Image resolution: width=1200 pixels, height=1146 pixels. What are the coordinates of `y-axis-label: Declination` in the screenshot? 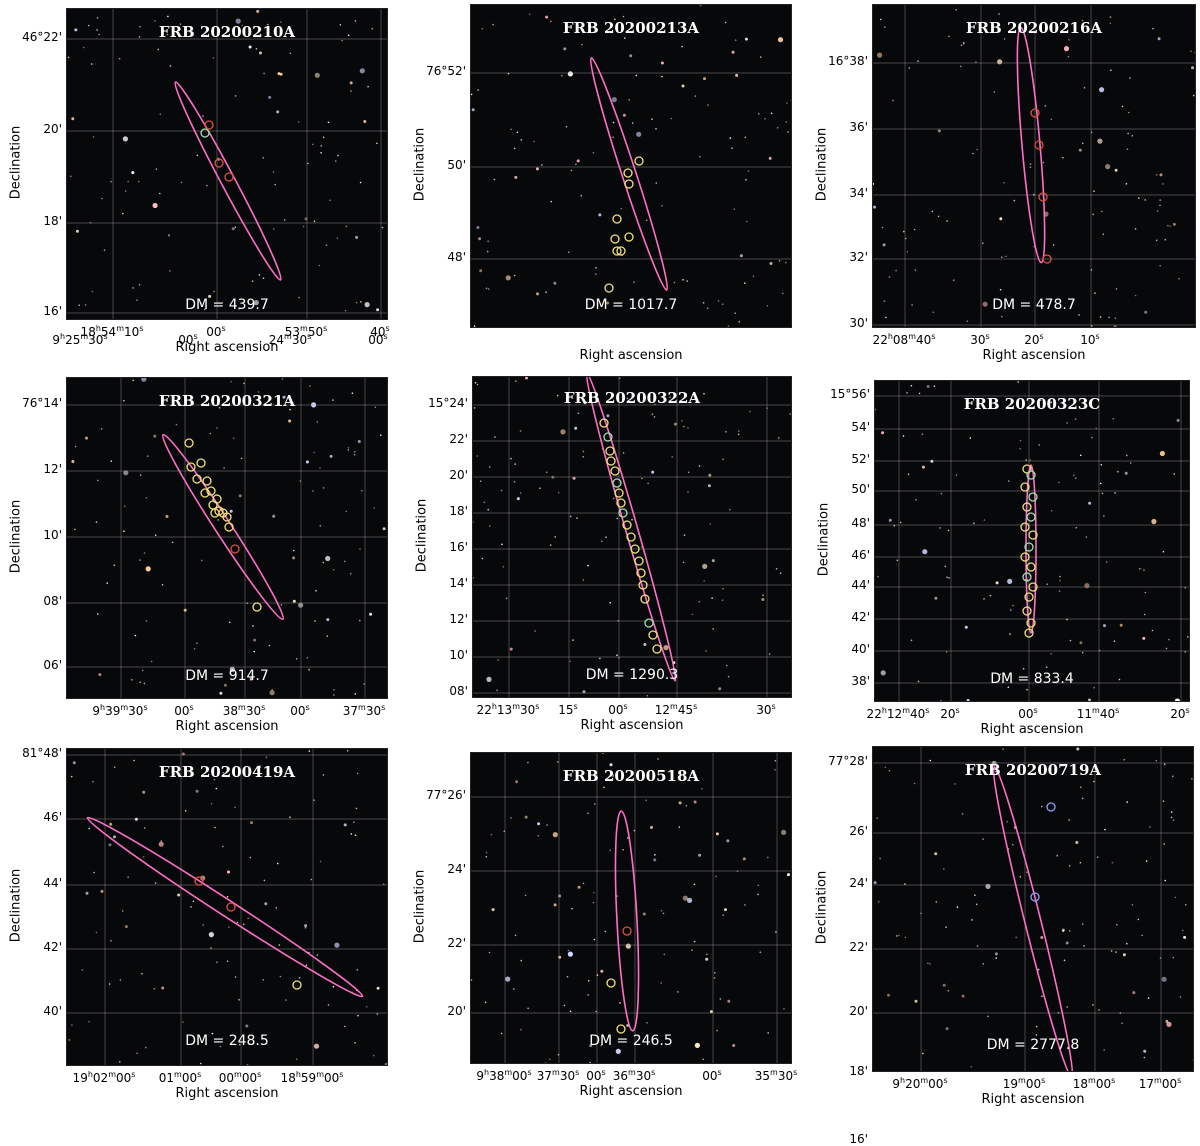 It's located at (16, 905).